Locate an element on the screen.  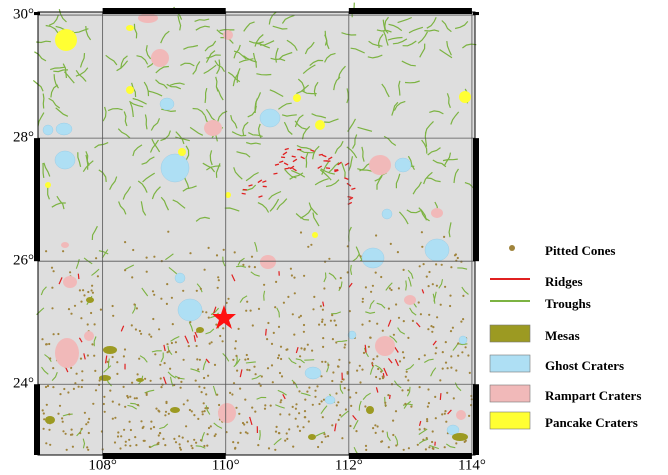
y-tick-label: 28° is located at coordinates (23, 138).